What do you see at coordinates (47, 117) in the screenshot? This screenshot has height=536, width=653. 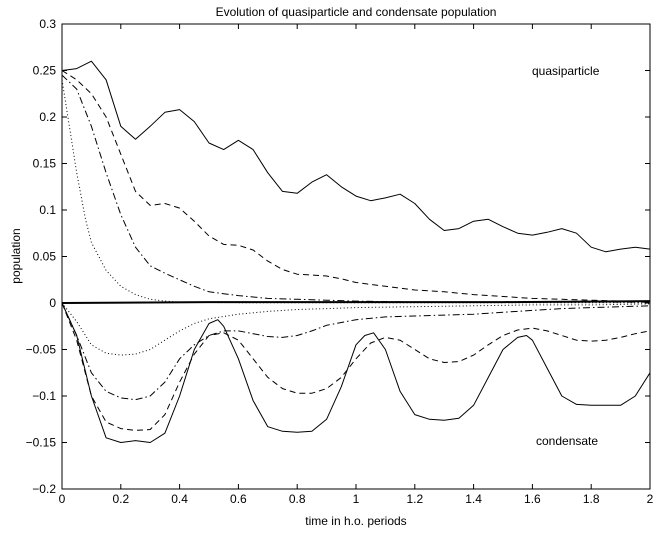 I see `y-tick-label: 0.2` at bounding box center [47, 117].